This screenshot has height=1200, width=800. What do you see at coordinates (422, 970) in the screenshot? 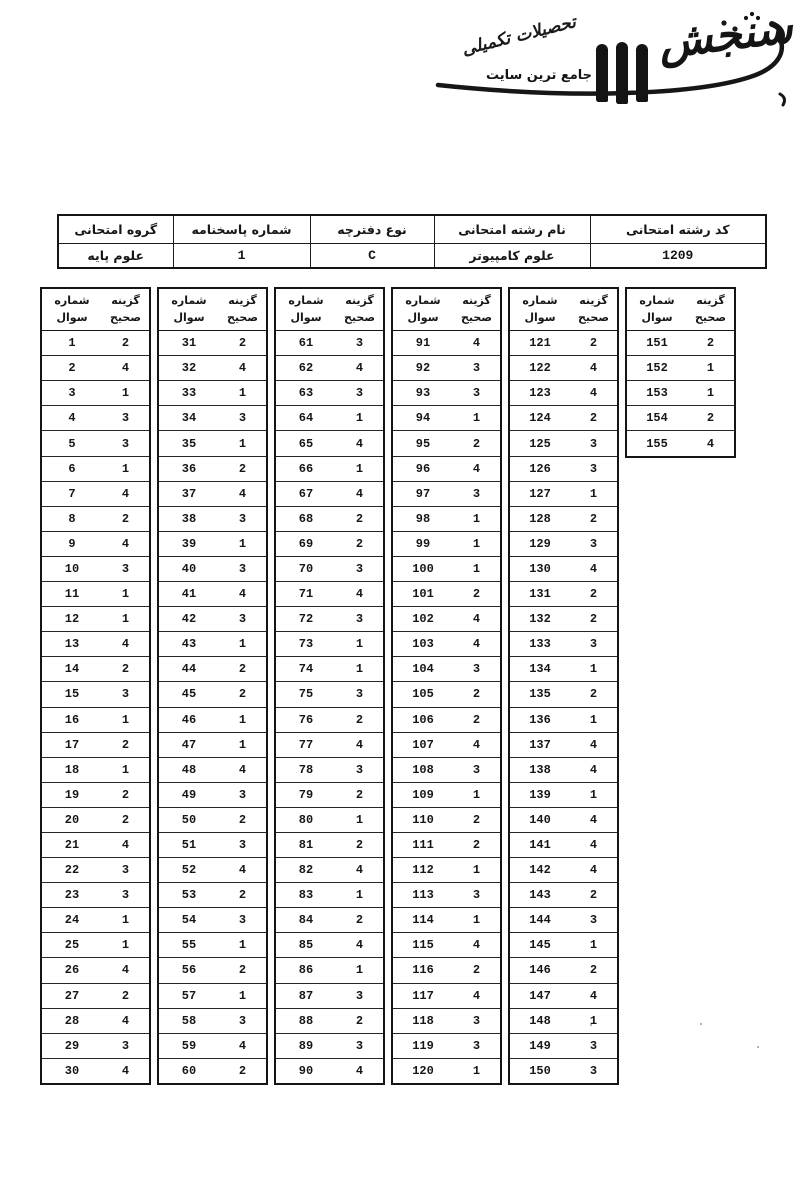
I see `question-number: 116` at bounding box center [422, 970].